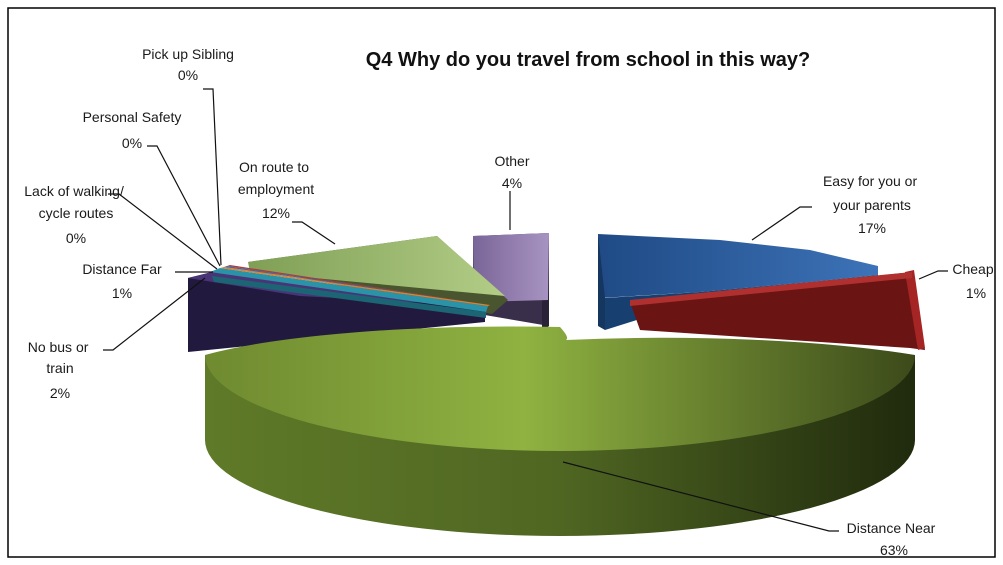 The image size is (1003, 565). Describe the element at coordinates (122, 293) in the screenshot. I see `data-value-distance-far: 1%` at that location.